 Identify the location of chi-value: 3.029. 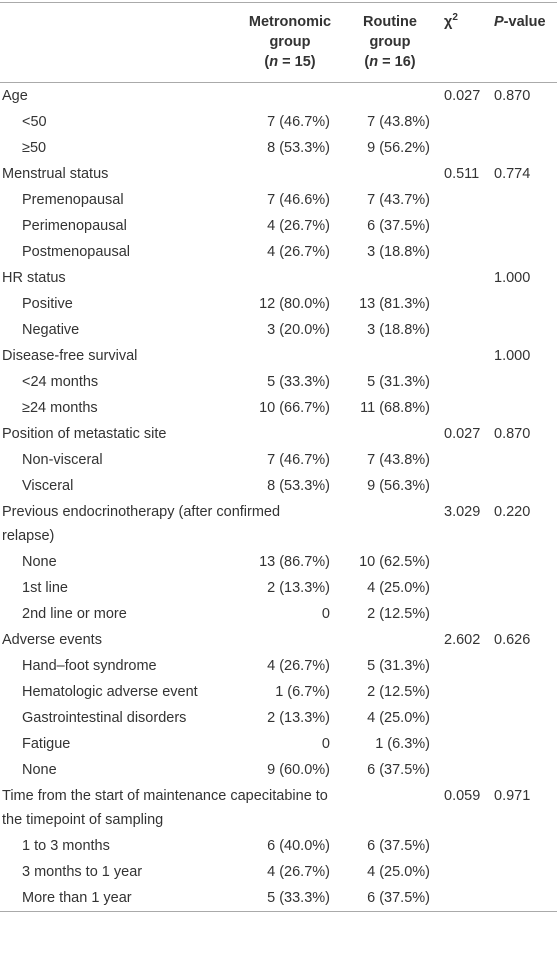
(462, 512).